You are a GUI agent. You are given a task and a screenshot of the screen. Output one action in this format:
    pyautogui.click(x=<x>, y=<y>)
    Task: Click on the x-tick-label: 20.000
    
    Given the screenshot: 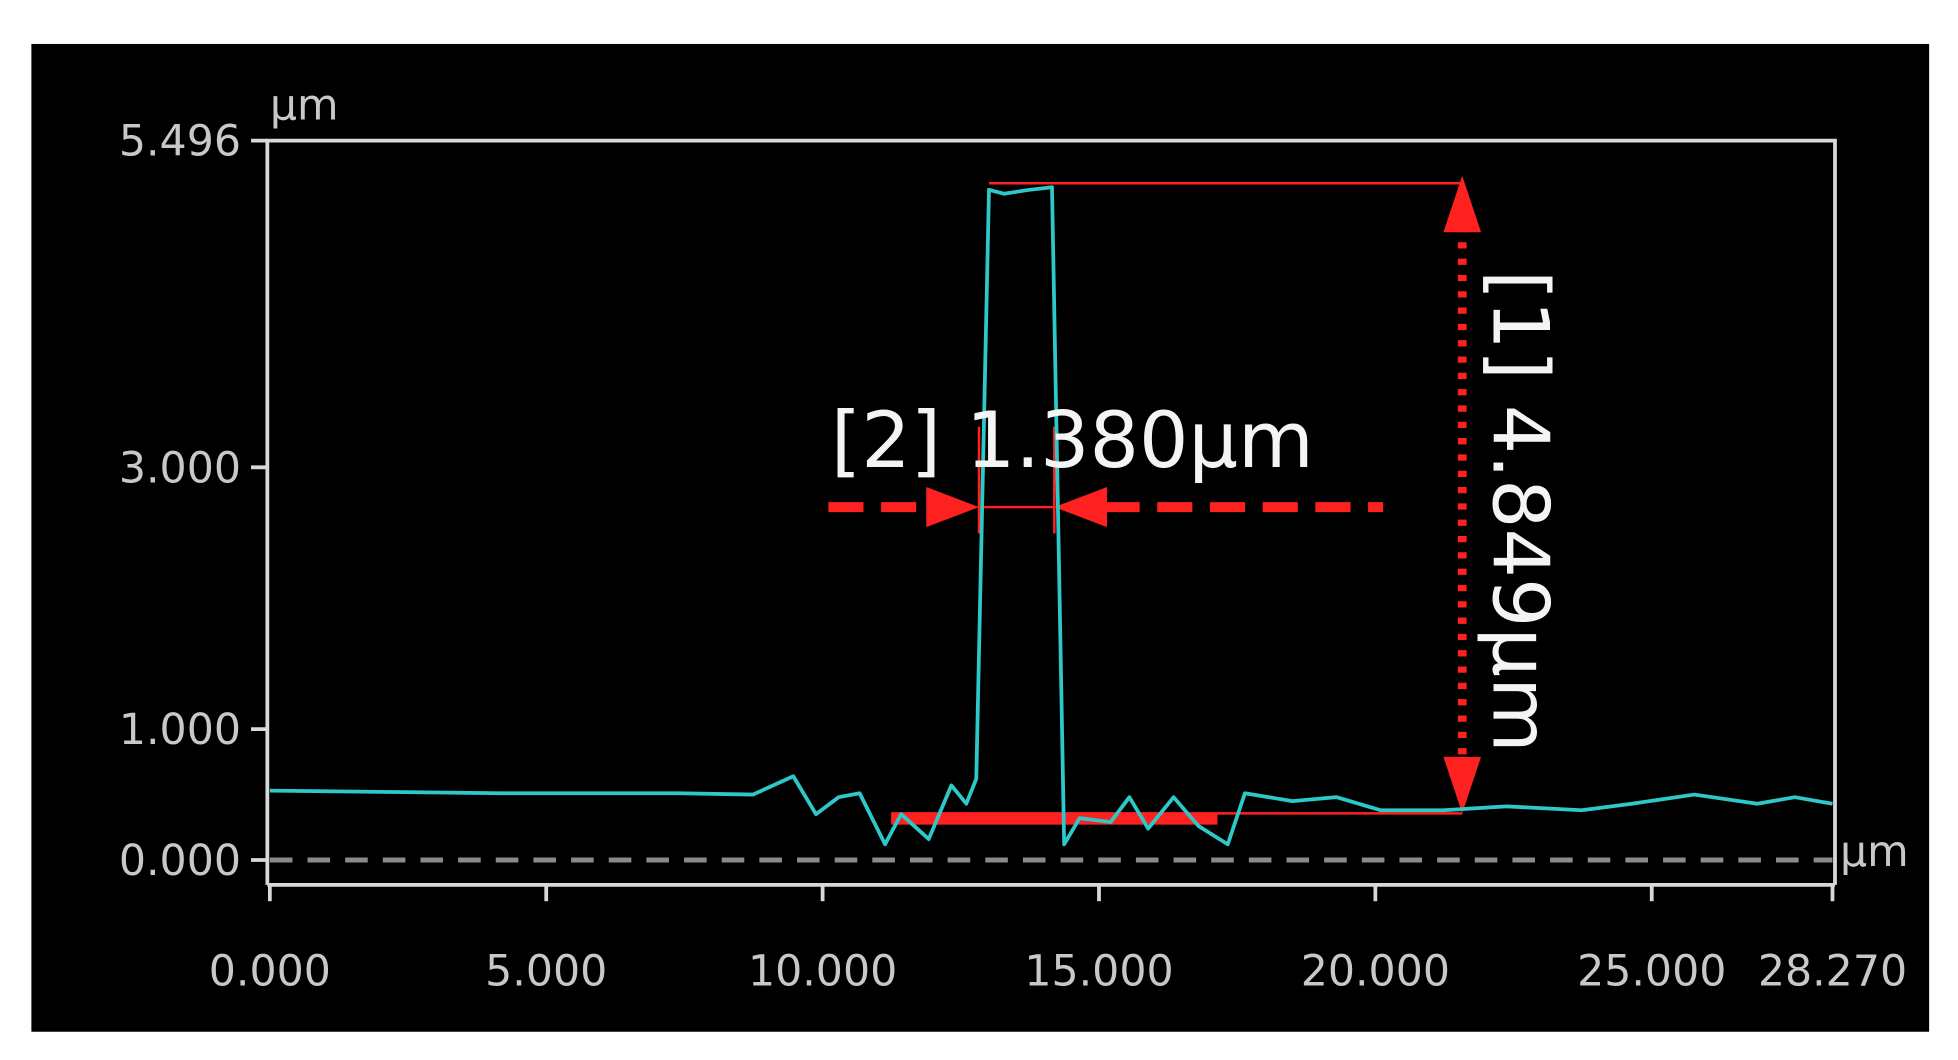 What is the action you would take?
    pyautogui.click(x=1375, y=971)
    